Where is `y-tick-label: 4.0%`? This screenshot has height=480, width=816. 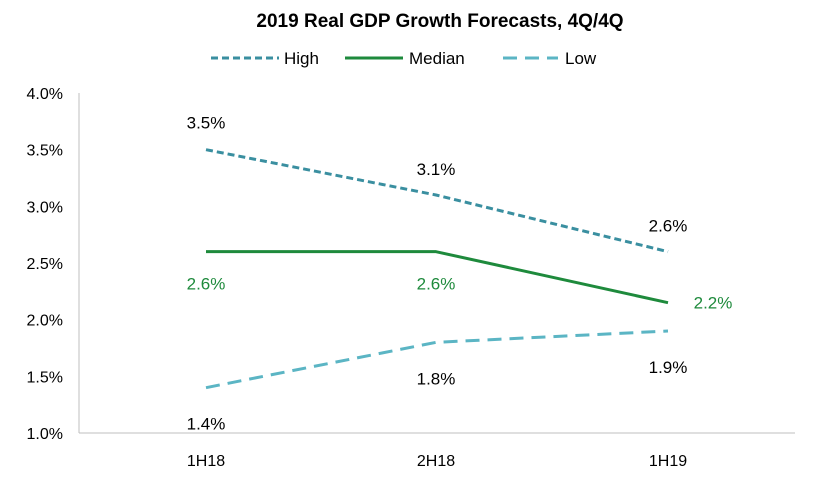 y-tick-label: 4.0% is located at coordinates (45, 94).